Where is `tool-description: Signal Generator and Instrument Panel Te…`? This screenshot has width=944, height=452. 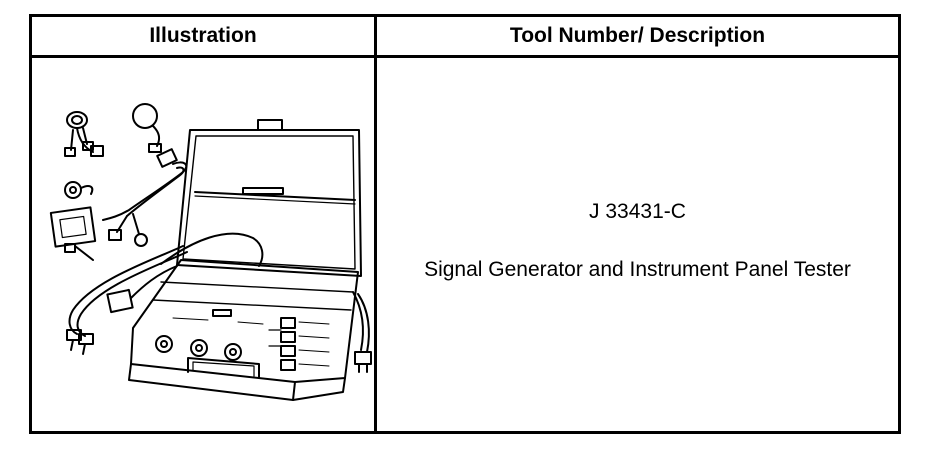 tool-description: Signal Generator and Instrument Panel Te… is located at coordinates (637, 269).